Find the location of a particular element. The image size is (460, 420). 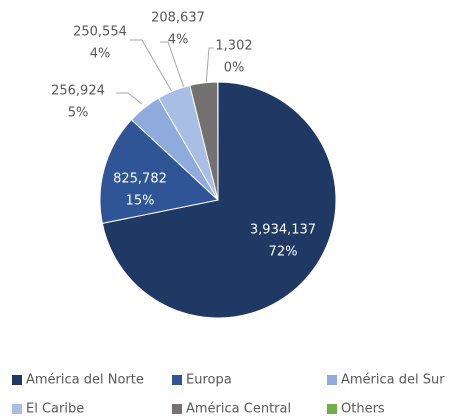

leader-lines is located at coordinates (165, 72).